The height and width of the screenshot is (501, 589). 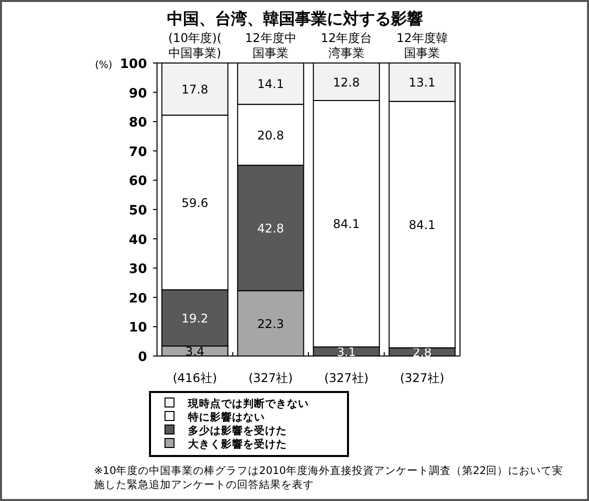 What do you see at coordinates (137, 94) in the screenshot?
I see `y-tick-label: 90` at bounding box center [137, 94].